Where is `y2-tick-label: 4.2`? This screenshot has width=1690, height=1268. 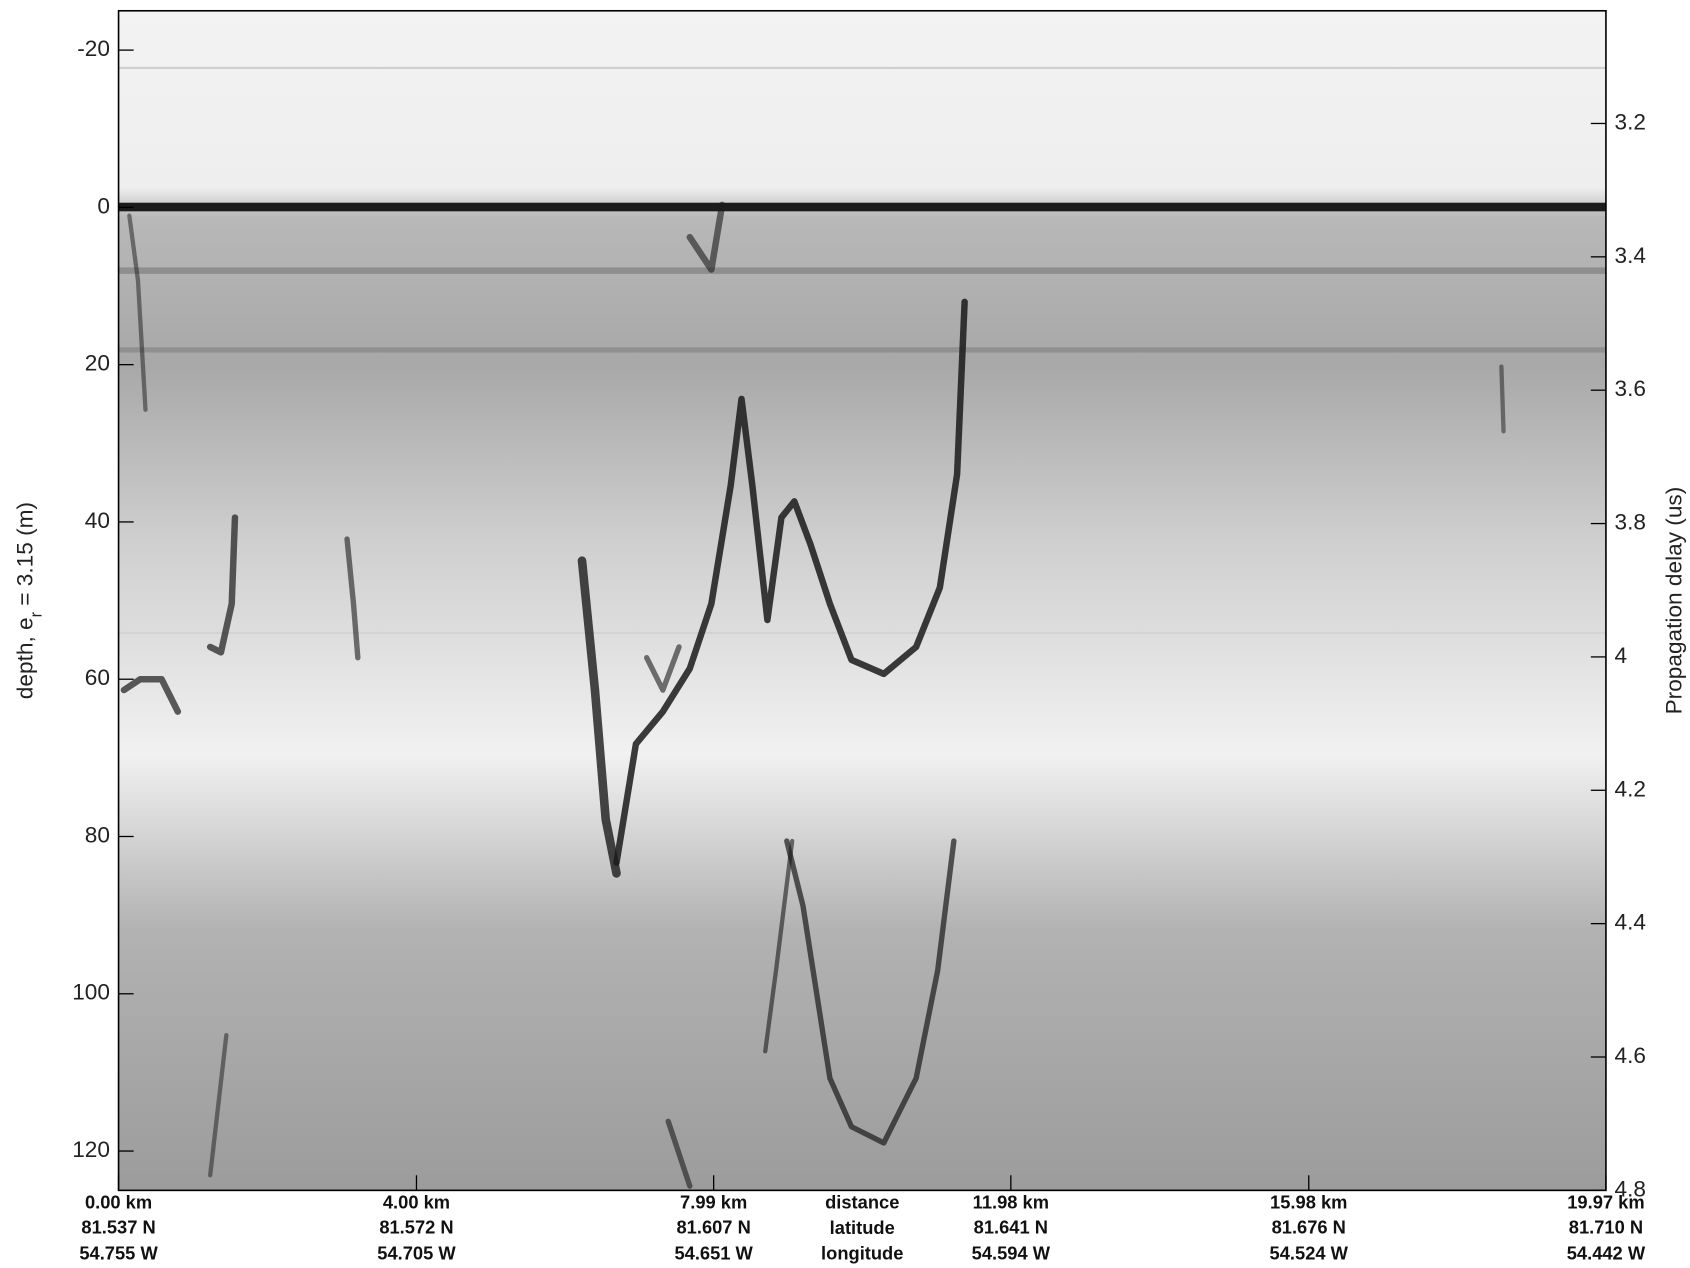
y2-tick-label: 4.2 is located at coordinates (1630, 788).